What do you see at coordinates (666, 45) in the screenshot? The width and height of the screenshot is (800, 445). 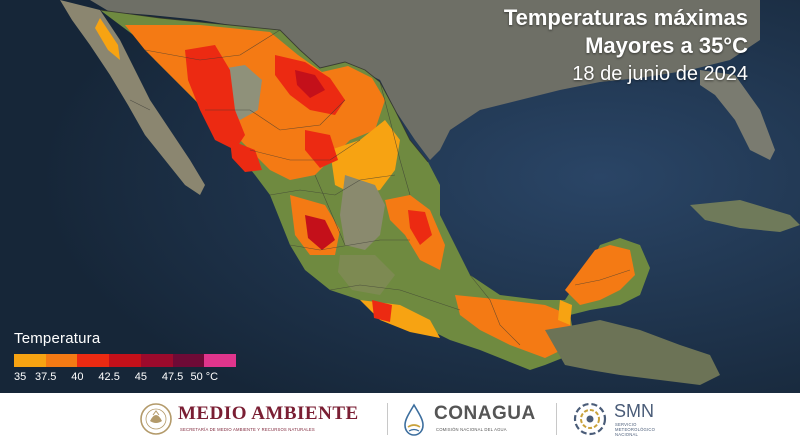 I see `map-subtitle: Mayores a 35°C` at bounding box center [666, 45].